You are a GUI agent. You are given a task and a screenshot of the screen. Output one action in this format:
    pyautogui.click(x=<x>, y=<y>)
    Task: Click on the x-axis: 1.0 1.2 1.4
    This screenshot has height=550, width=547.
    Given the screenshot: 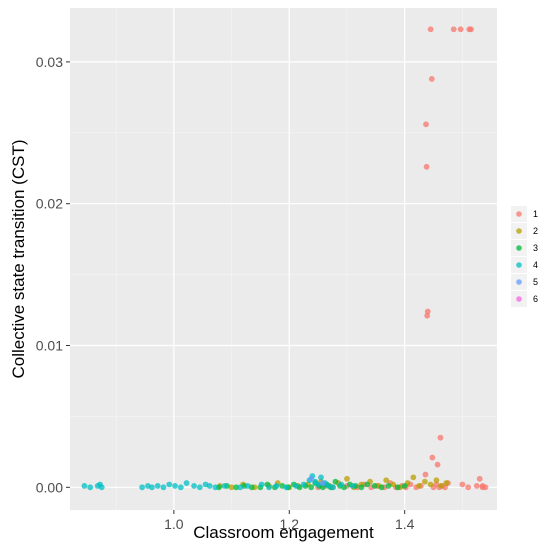 What is the action you would take?
    pyautogui.click(x=289, y=521)
    